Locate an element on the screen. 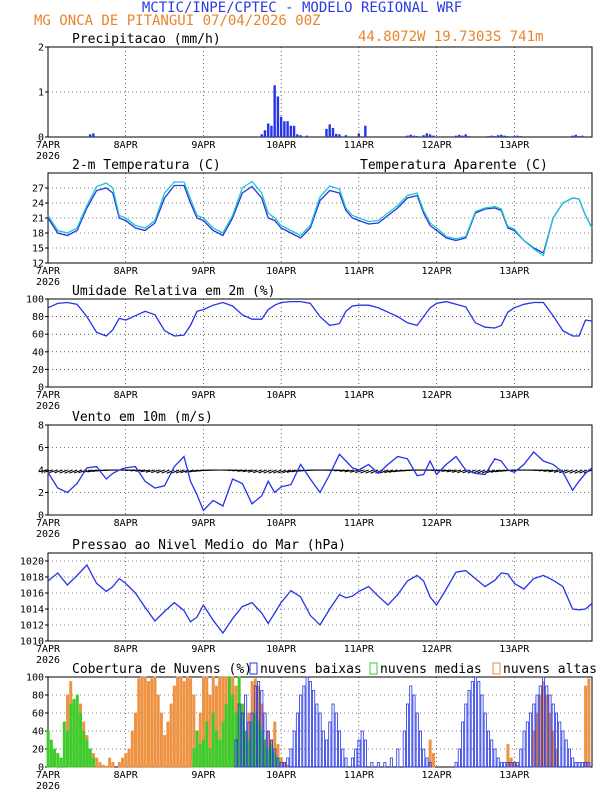  y-tick-label: 60 is located at coordinates (38, 714).